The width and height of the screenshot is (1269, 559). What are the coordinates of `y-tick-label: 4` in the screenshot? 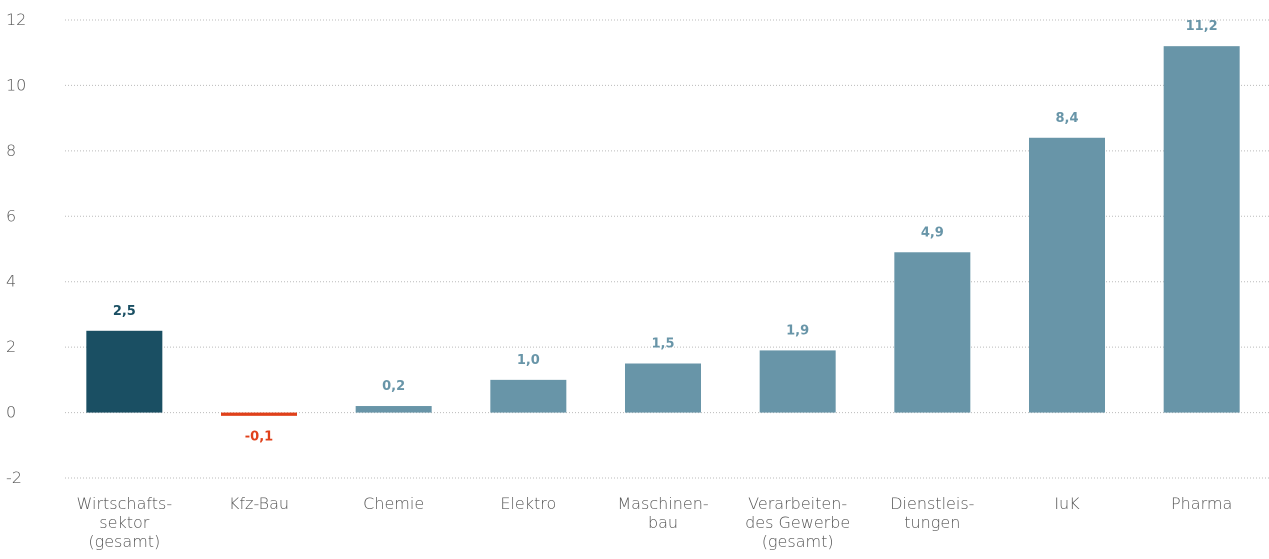 It's located at (11, 281).